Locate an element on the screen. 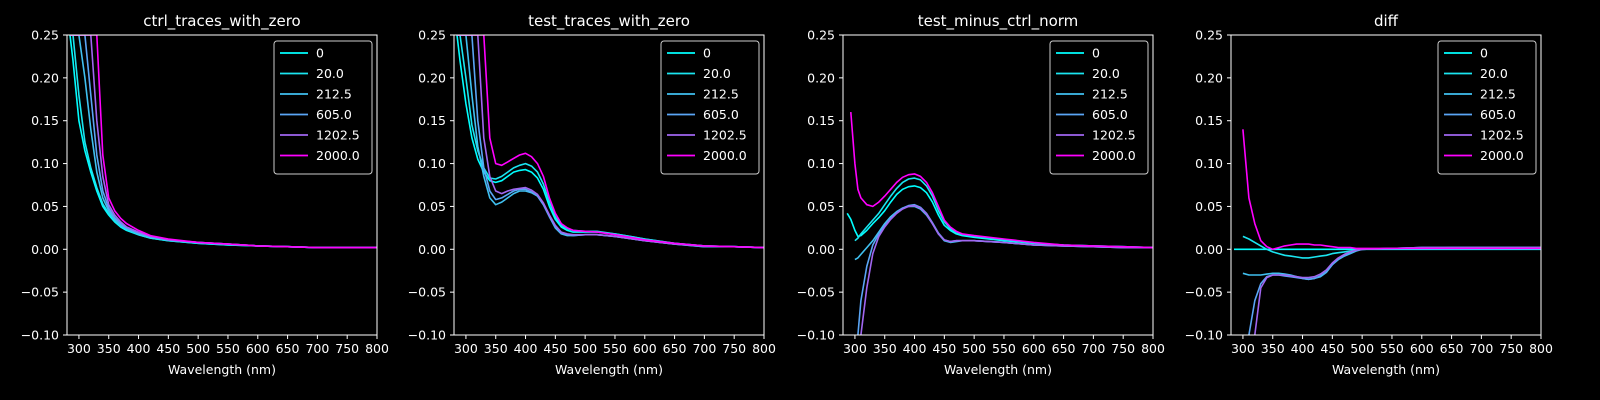 Image resolution: width=1600 pixels, height=400 pixels. chart-title: ctrl_traces_with_zero is located at coordinates (221, 21).